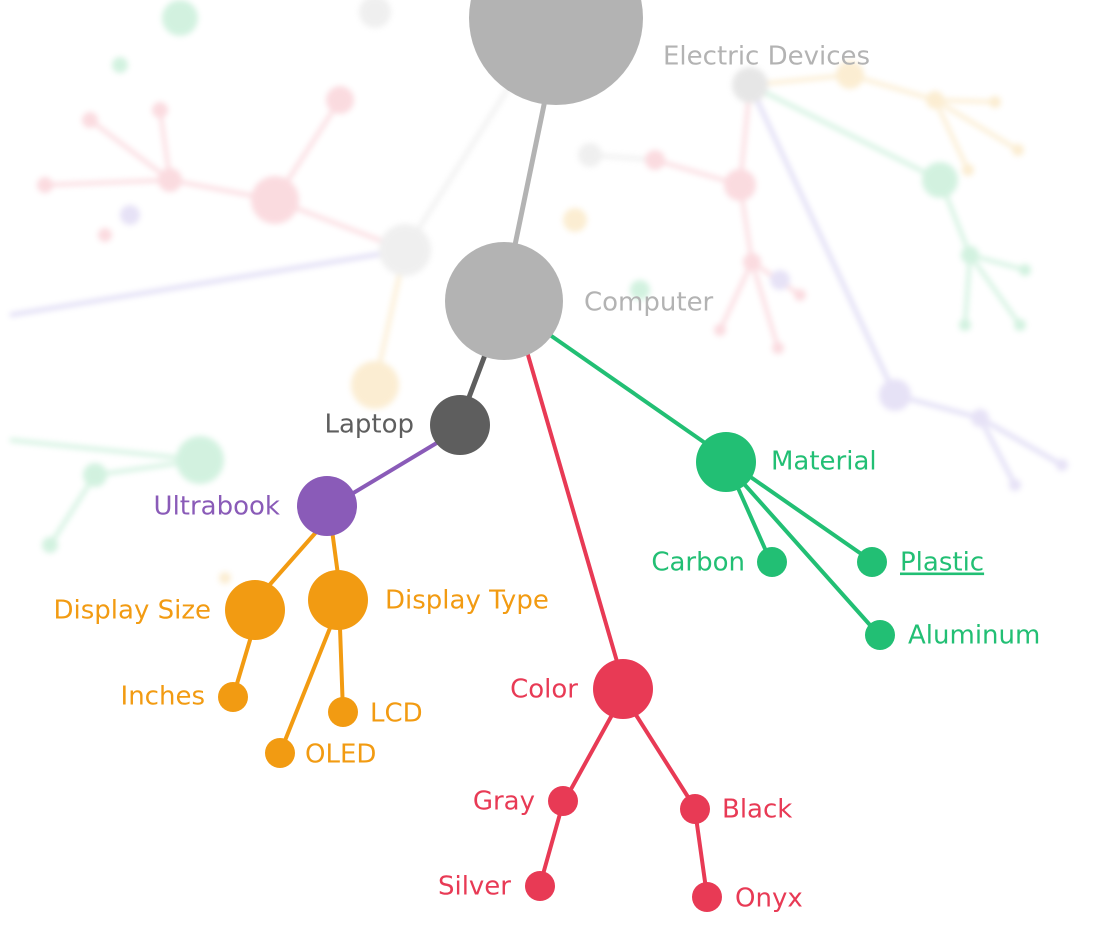 This screenshot has width=1100, height=941. What do you see at coordinates (772, 562) in the screenshot?
I see `node-carbon` at bounding box center [772, 562].